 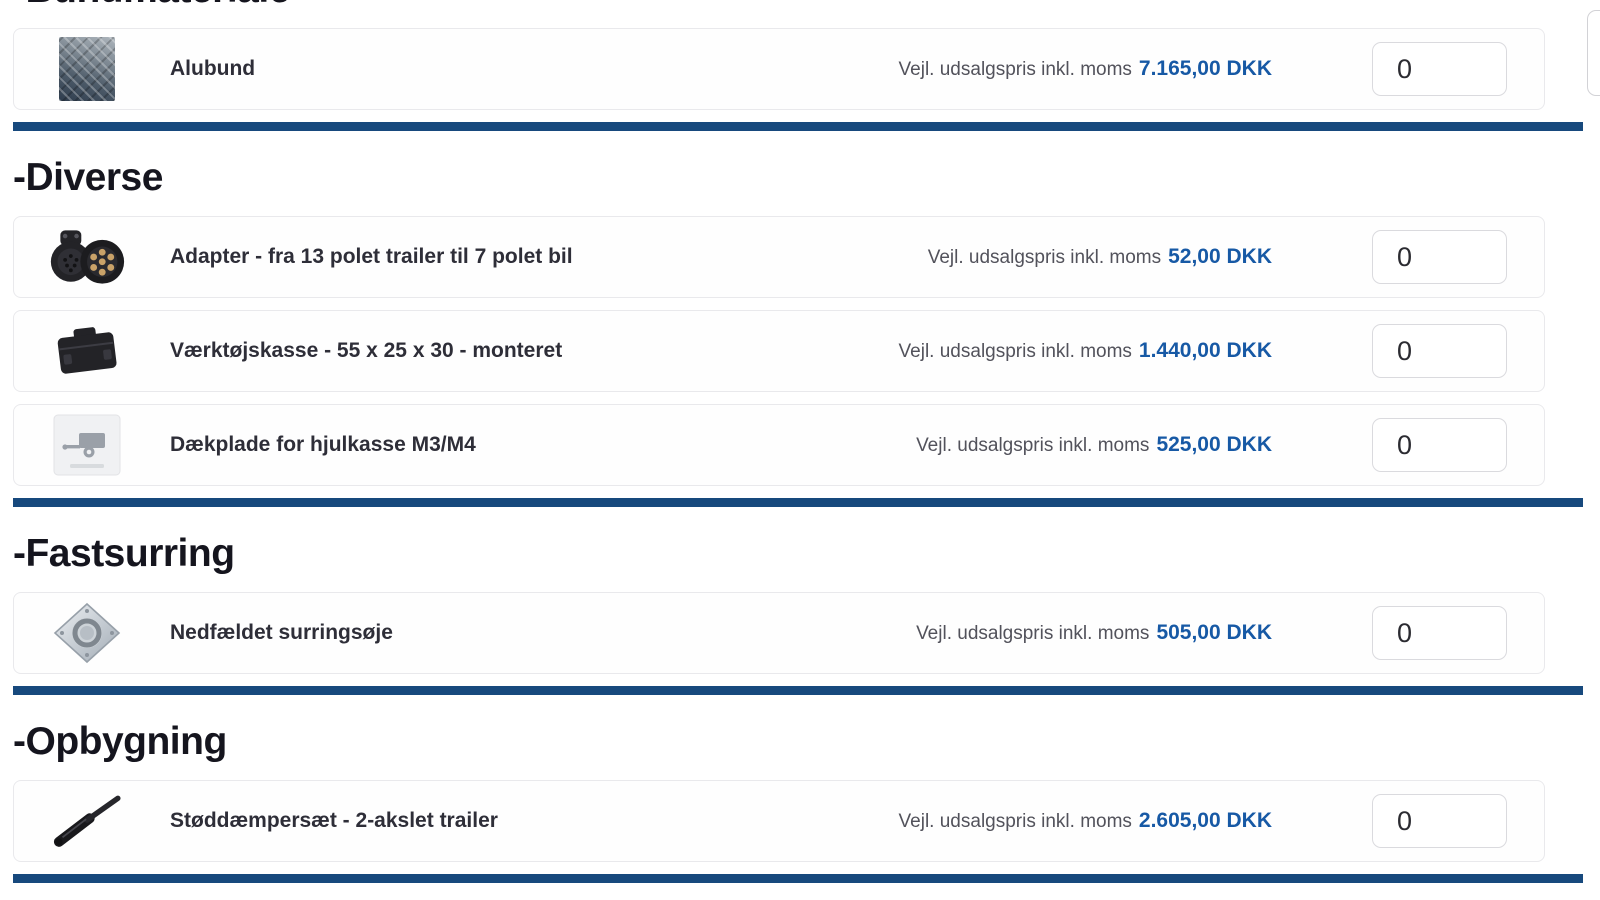 What do you see at coordinates (87, 257) in the screenshot?
I see `product-image-trailer-plug-adapter` at bounding box center [87, 257].